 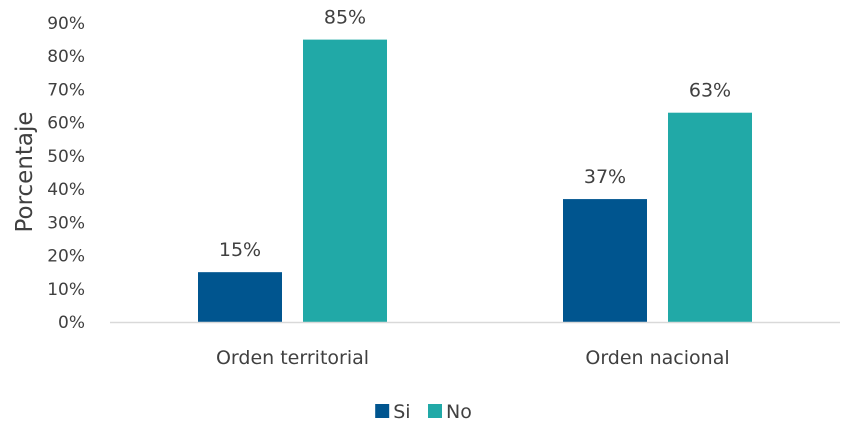 I want to click on data-label: 63%, so click(x=710, y=91).